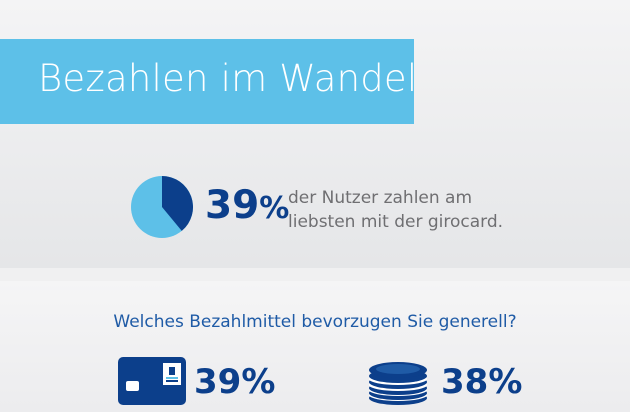 The height and width of the screenshot is (412, 630). I want to click on bank-card-icon, so click(152, 381).